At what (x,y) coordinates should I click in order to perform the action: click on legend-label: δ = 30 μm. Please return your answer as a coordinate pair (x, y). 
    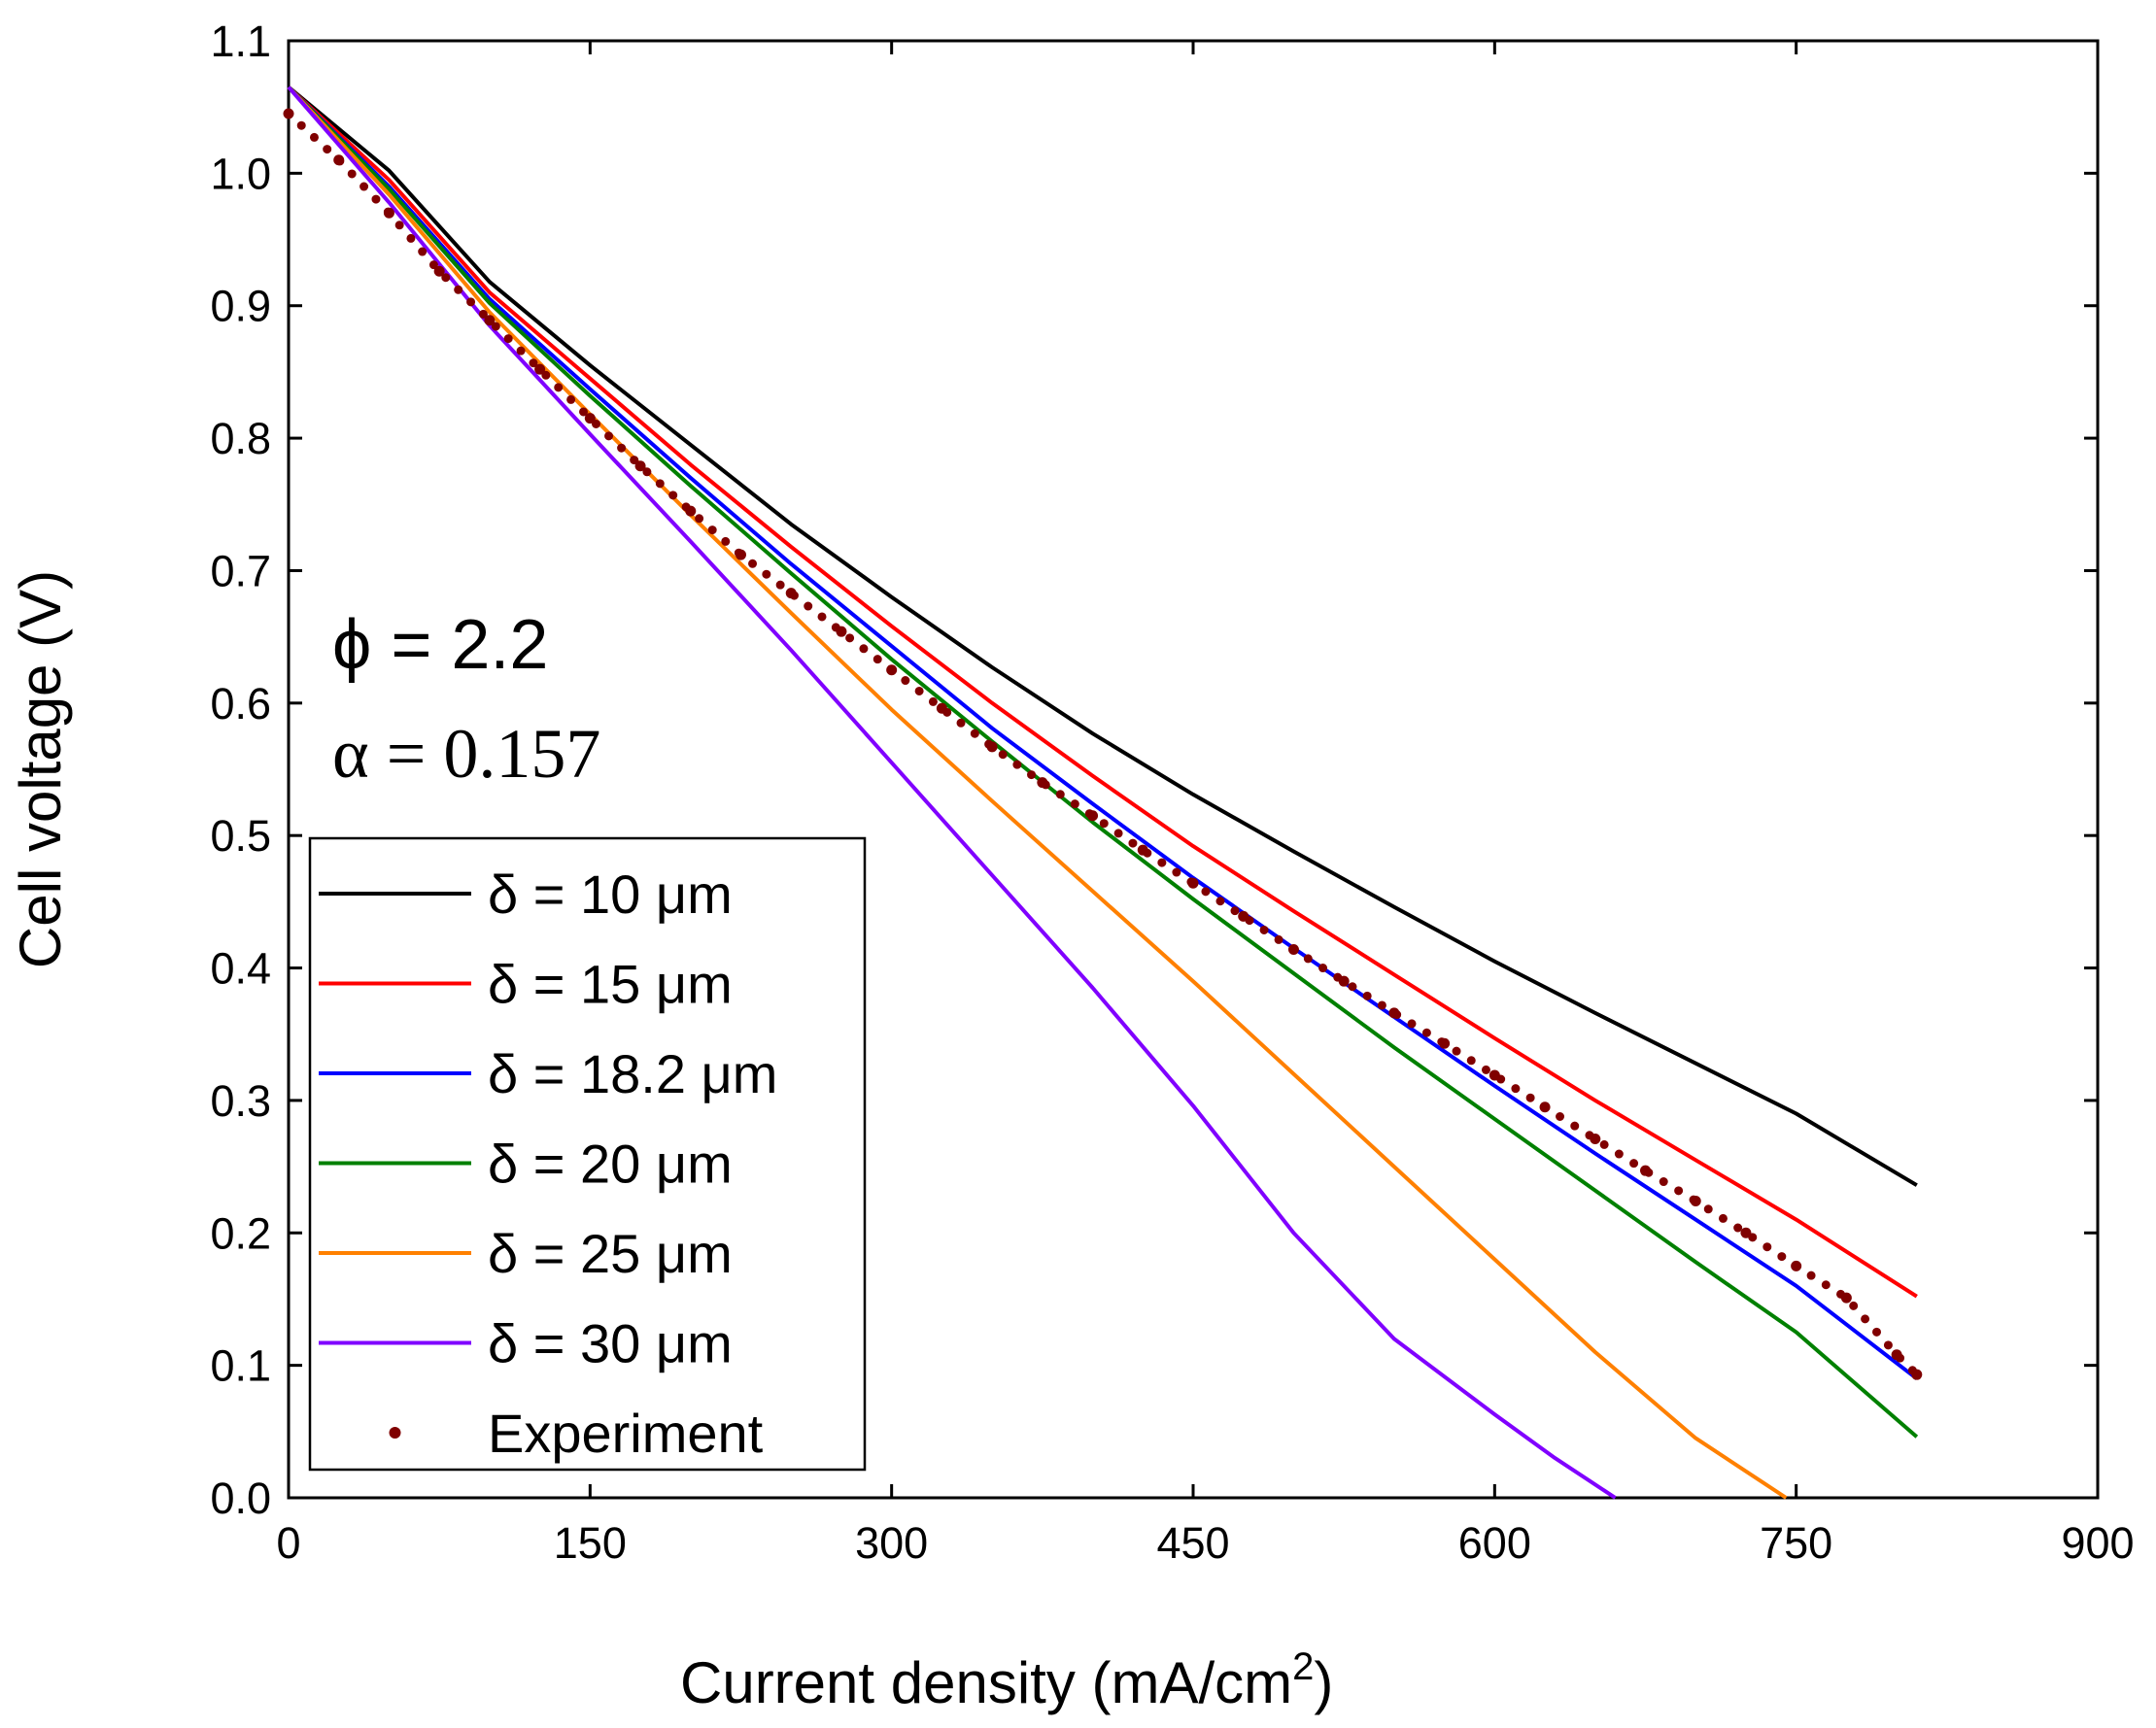
    Looking at the image, I should click on (610, 1343).